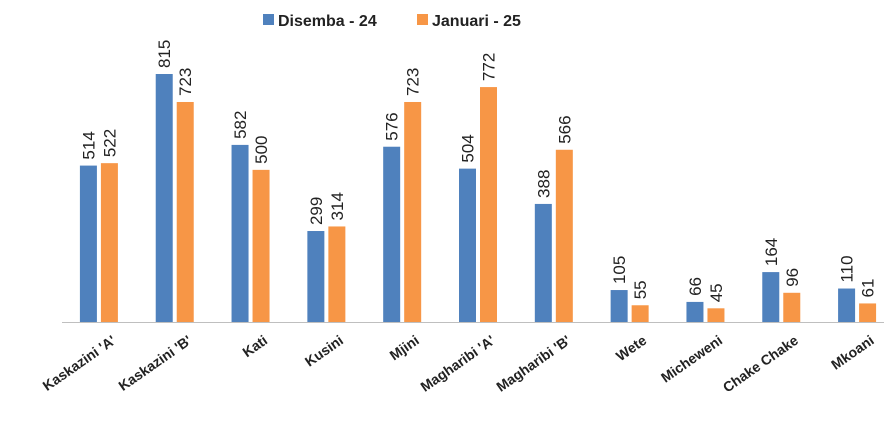 The width and height of the screenshot is (884, 435). Describe the element at coordinates (404, 347) in the screenshot. I see `x-tick-label: Mjini` at that location.